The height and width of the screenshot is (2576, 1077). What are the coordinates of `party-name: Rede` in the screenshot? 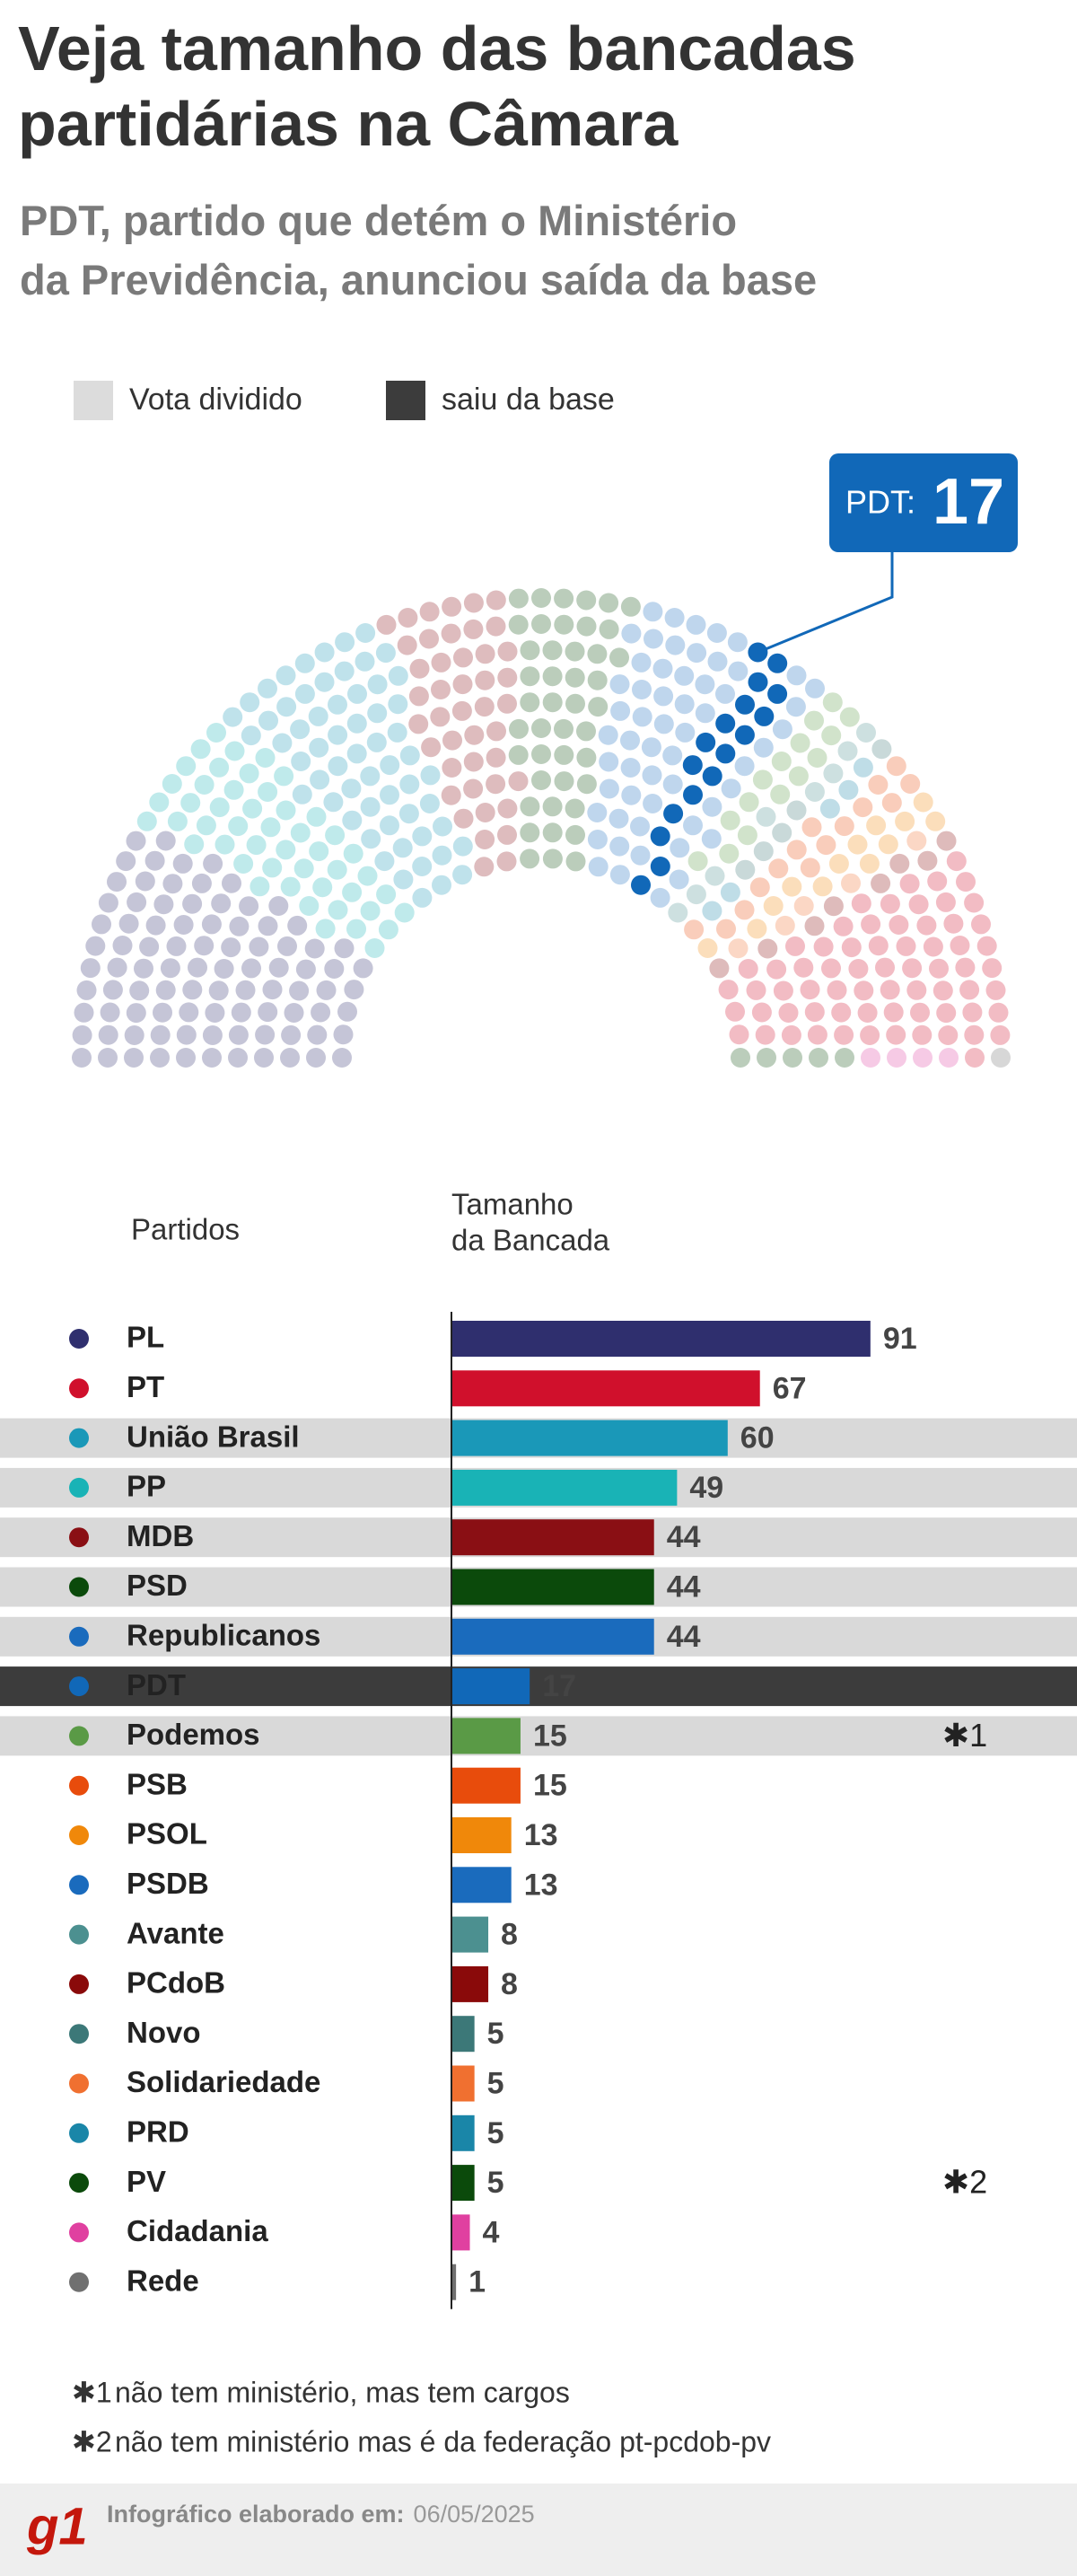 It's located at (163, 2280).